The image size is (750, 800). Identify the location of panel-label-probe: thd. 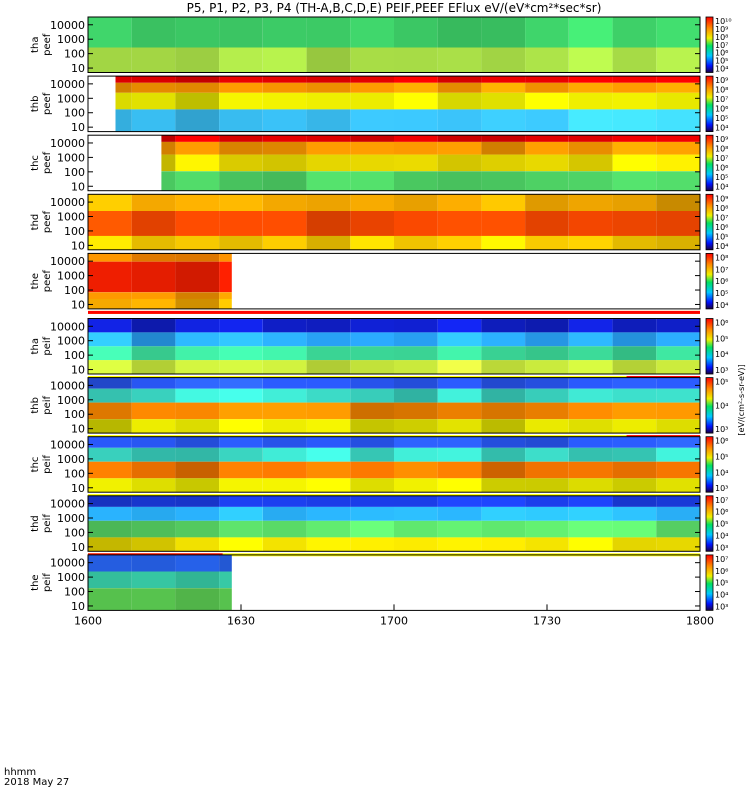
(35, 523).